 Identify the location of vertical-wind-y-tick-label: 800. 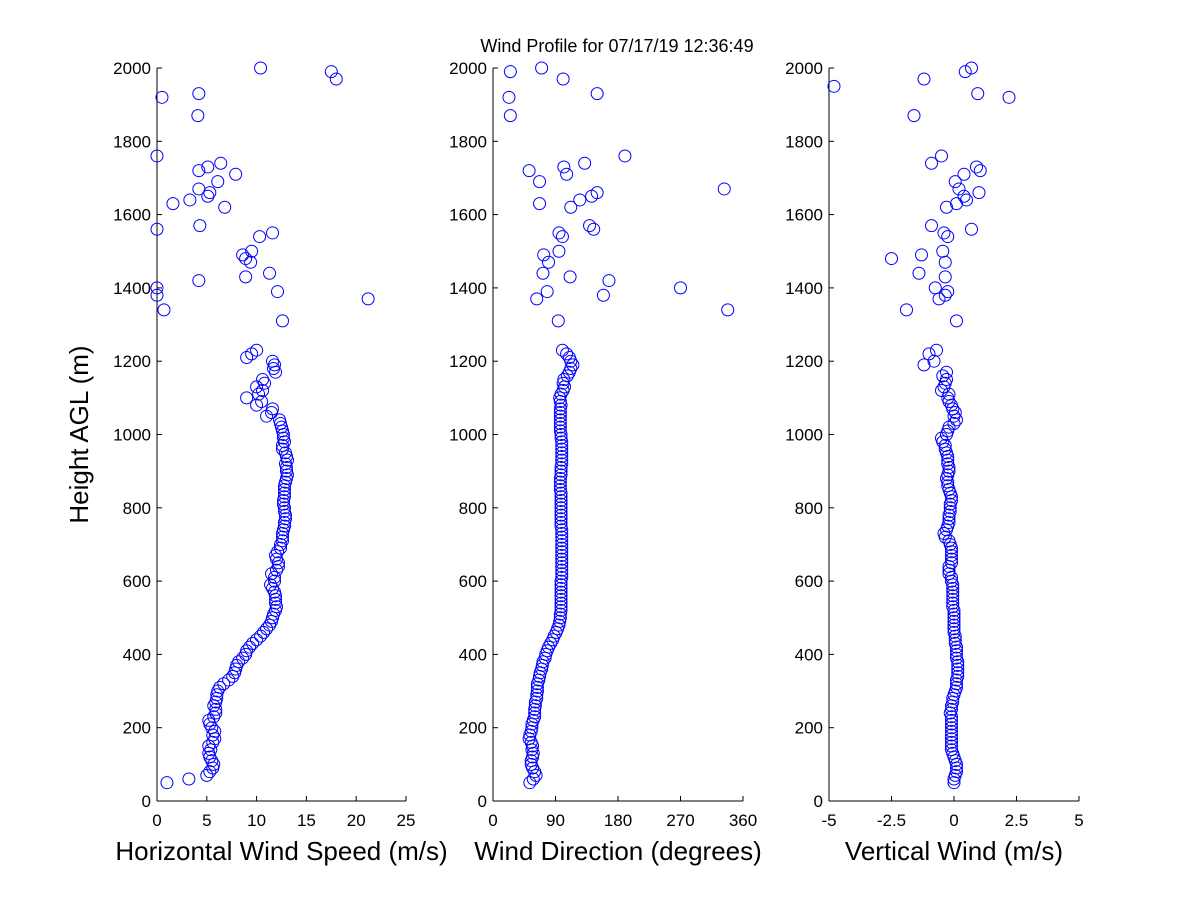
(809, 508).